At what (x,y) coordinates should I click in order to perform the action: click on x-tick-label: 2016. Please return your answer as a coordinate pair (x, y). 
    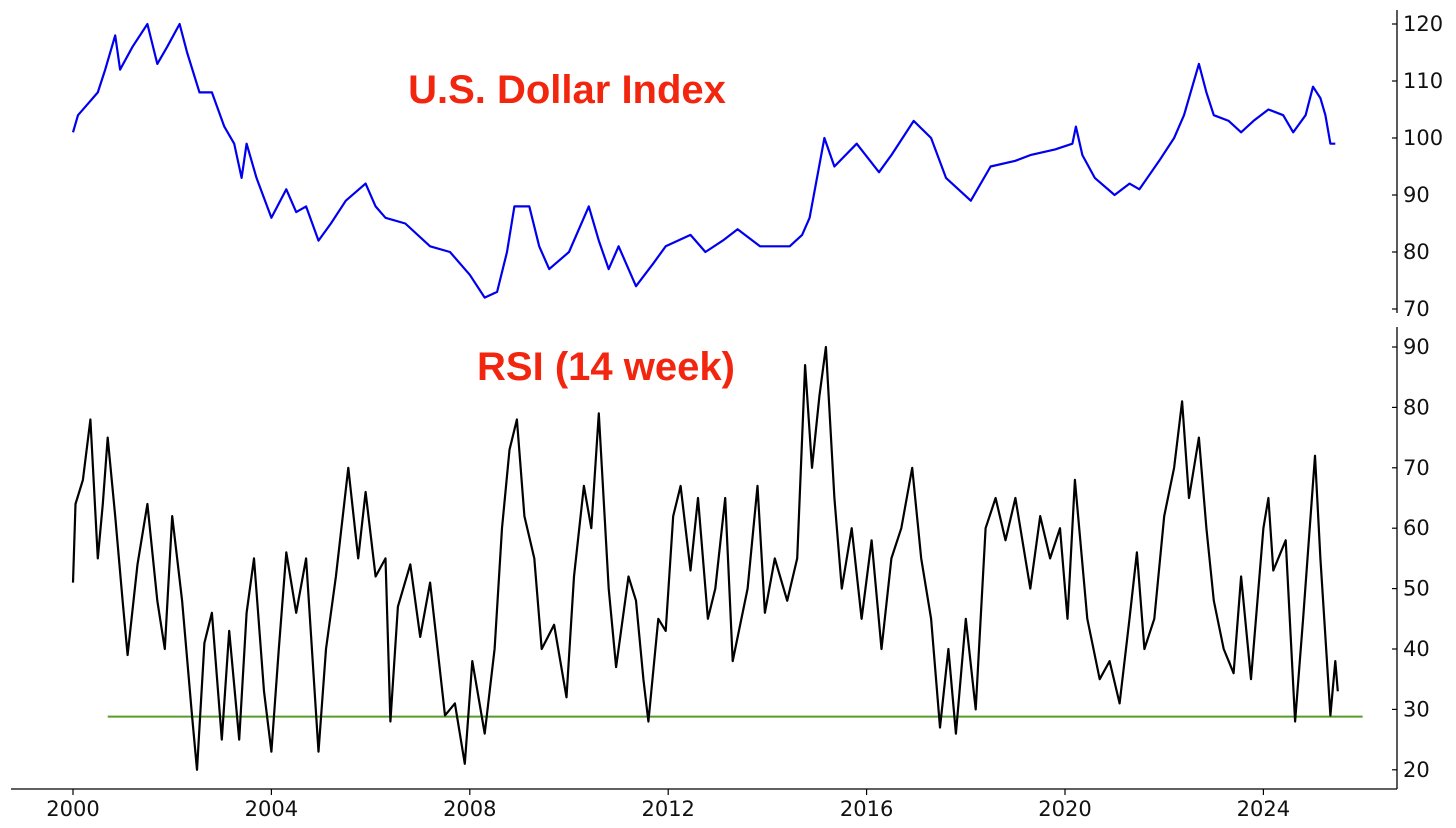
    Looking at the image, I should click on (866, 809).